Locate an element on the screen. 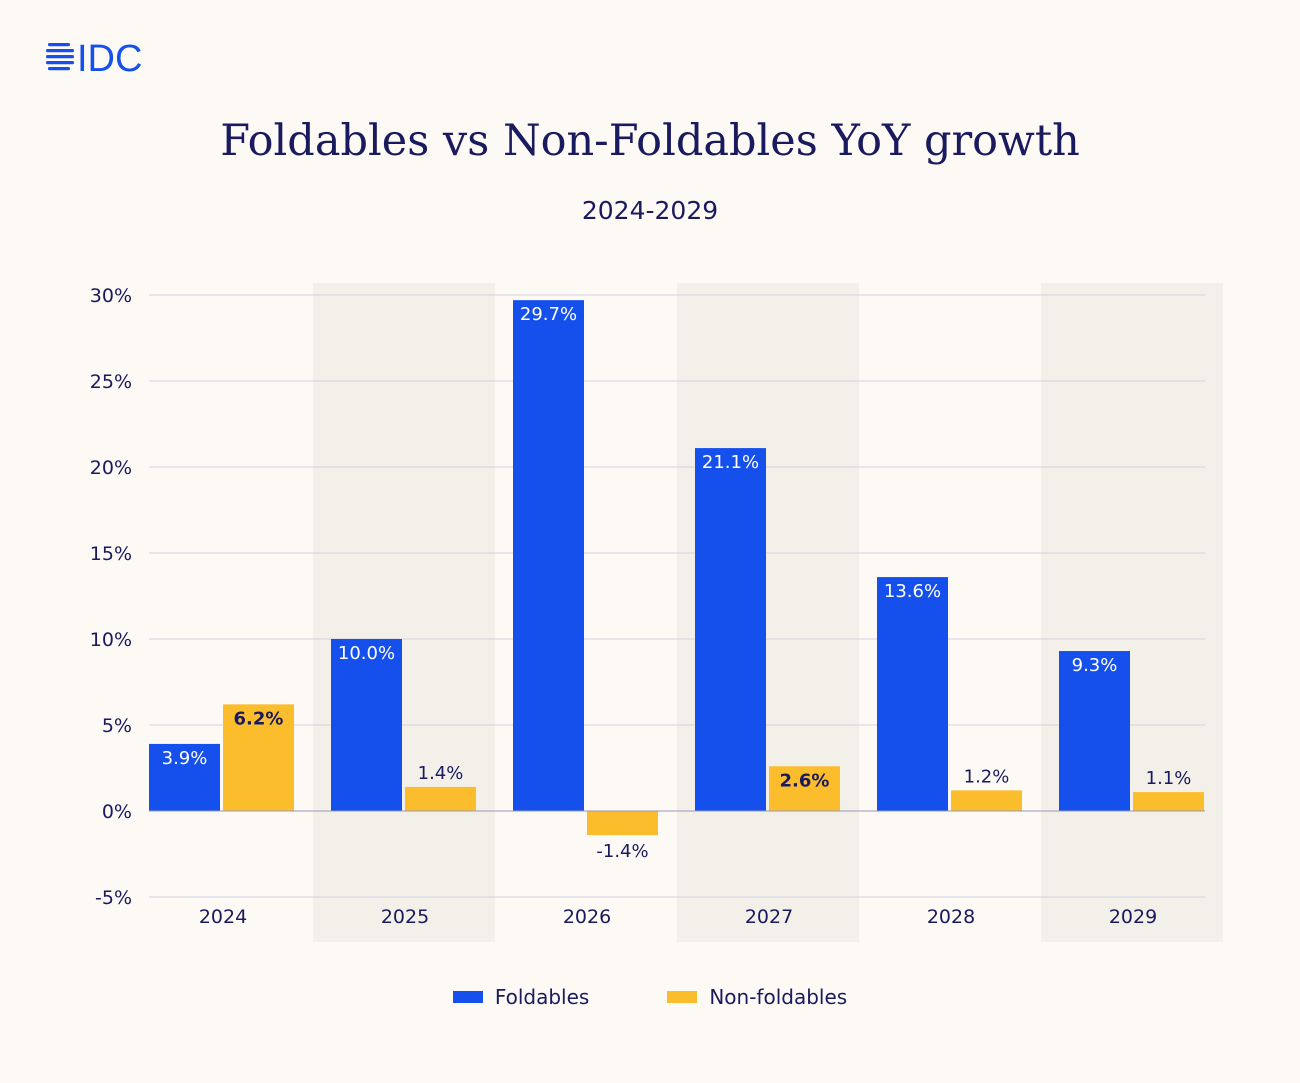 The height and width of the screenshot is (1083, 1300). non-foldables-data-label: 1.1% is located at coordinates (1169, 778).